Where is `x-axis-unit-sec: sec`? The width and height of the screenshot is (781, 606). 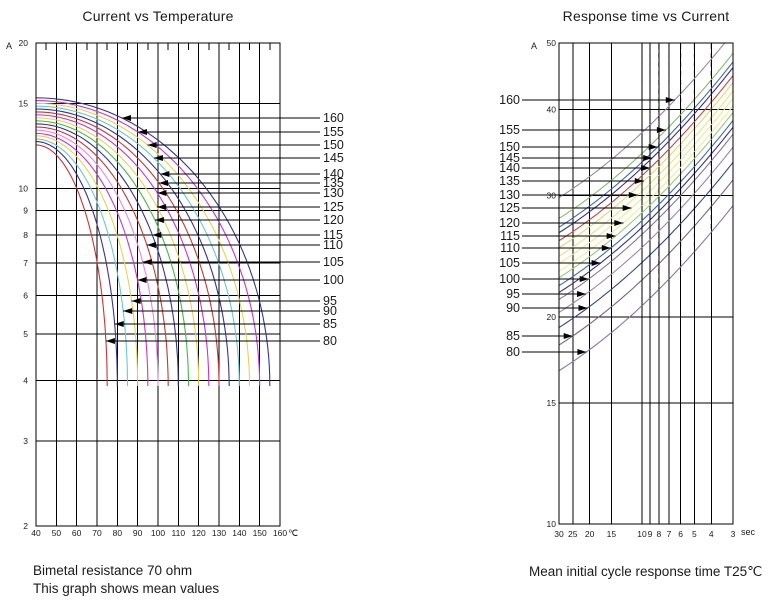 x-axis-unit-sec: sec is located at coordinates (748, 532).